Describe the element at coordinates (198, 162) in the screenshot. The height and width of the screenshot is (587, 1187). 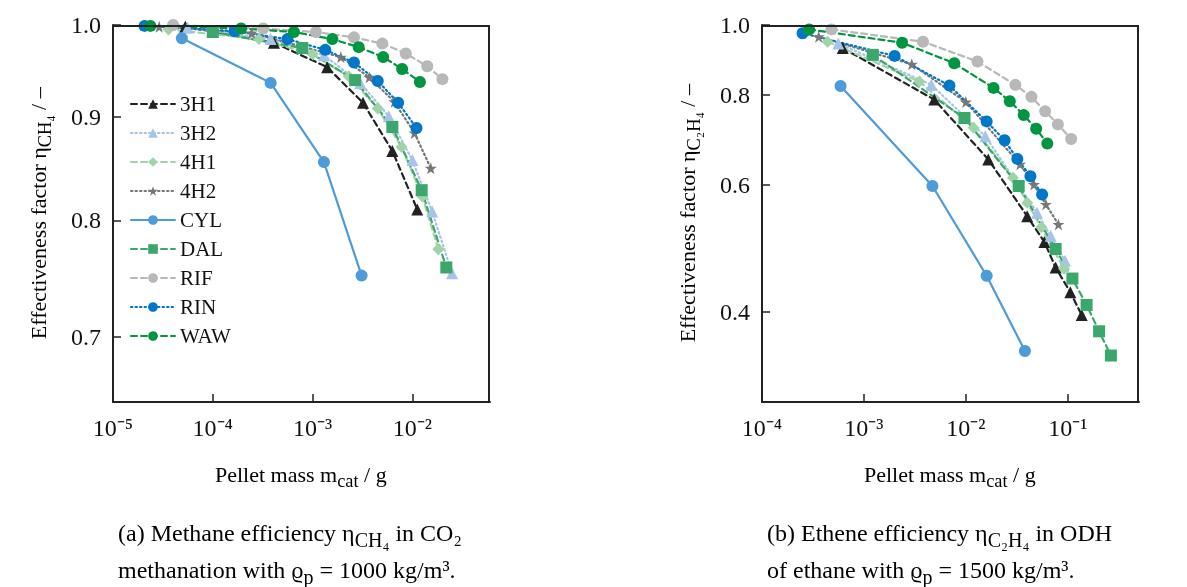
I see `legend-label: 4H1` at that location.